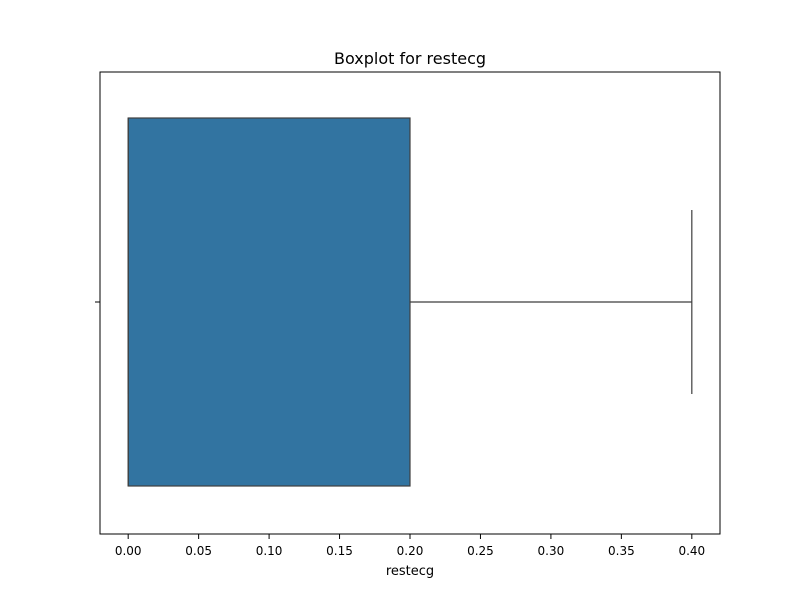 The height and width of the screenshot is (605, 800). Describe the element at coordinates (128, 551) in the screenshot. I see `x-tick-label: 0.00` at that location.